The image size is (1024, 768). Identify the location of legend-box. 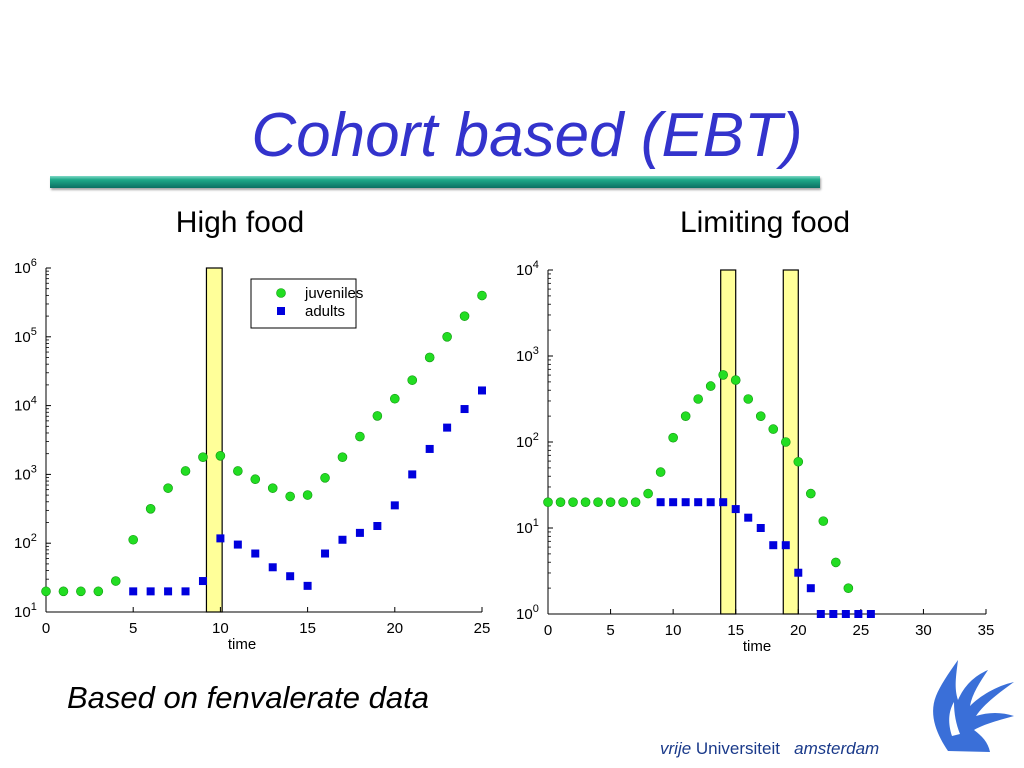
(303, 303).